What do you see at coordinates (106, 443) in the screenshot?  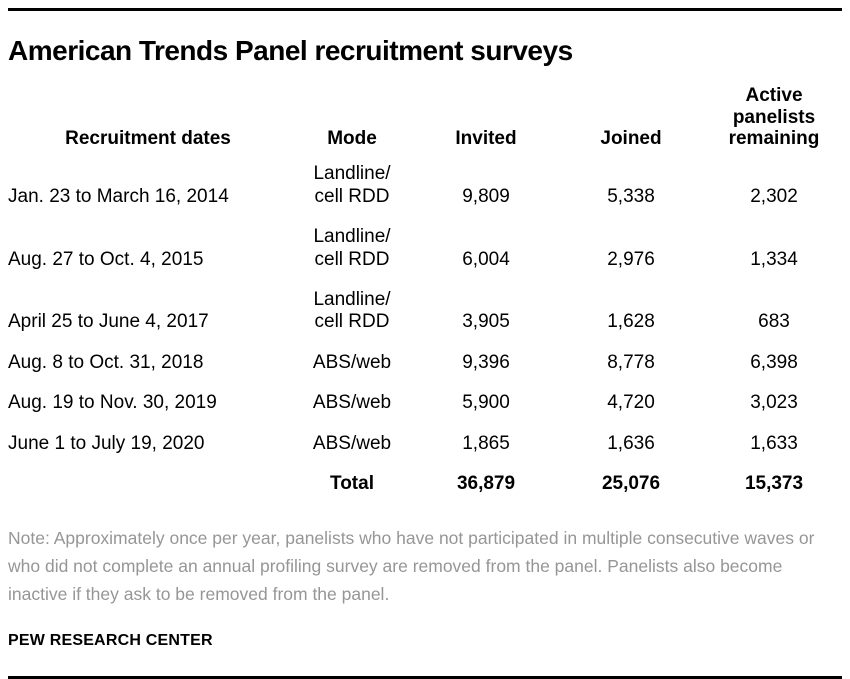 I see `cell-dates: June 1 to July 19, 2020` at bounding box center [106, 443].